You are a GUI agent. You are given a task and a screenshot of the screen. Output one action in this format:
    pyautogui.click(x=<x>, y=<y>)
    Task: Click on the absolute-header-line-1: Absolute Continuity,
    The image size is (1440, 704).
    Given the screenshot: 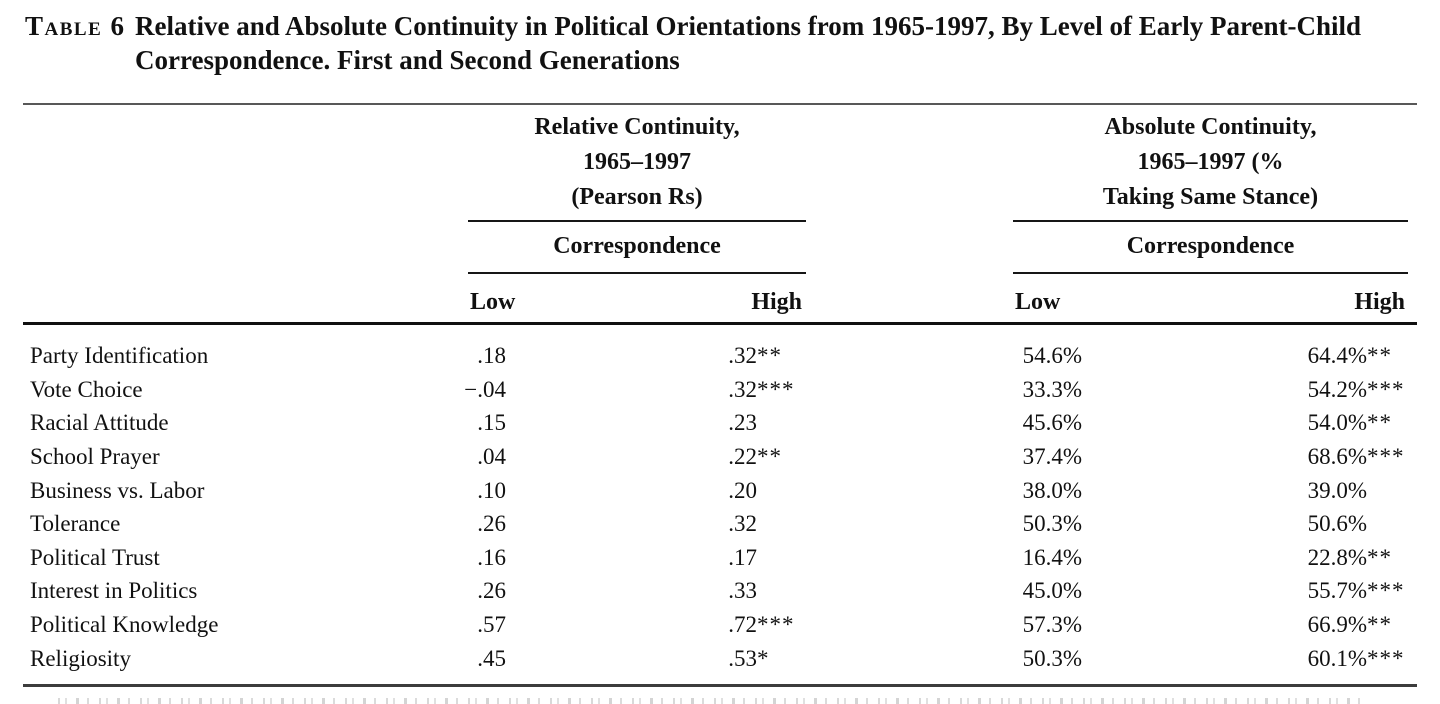 What is the action you would take?
    pyautogui.click(x=1210, y=127)
    